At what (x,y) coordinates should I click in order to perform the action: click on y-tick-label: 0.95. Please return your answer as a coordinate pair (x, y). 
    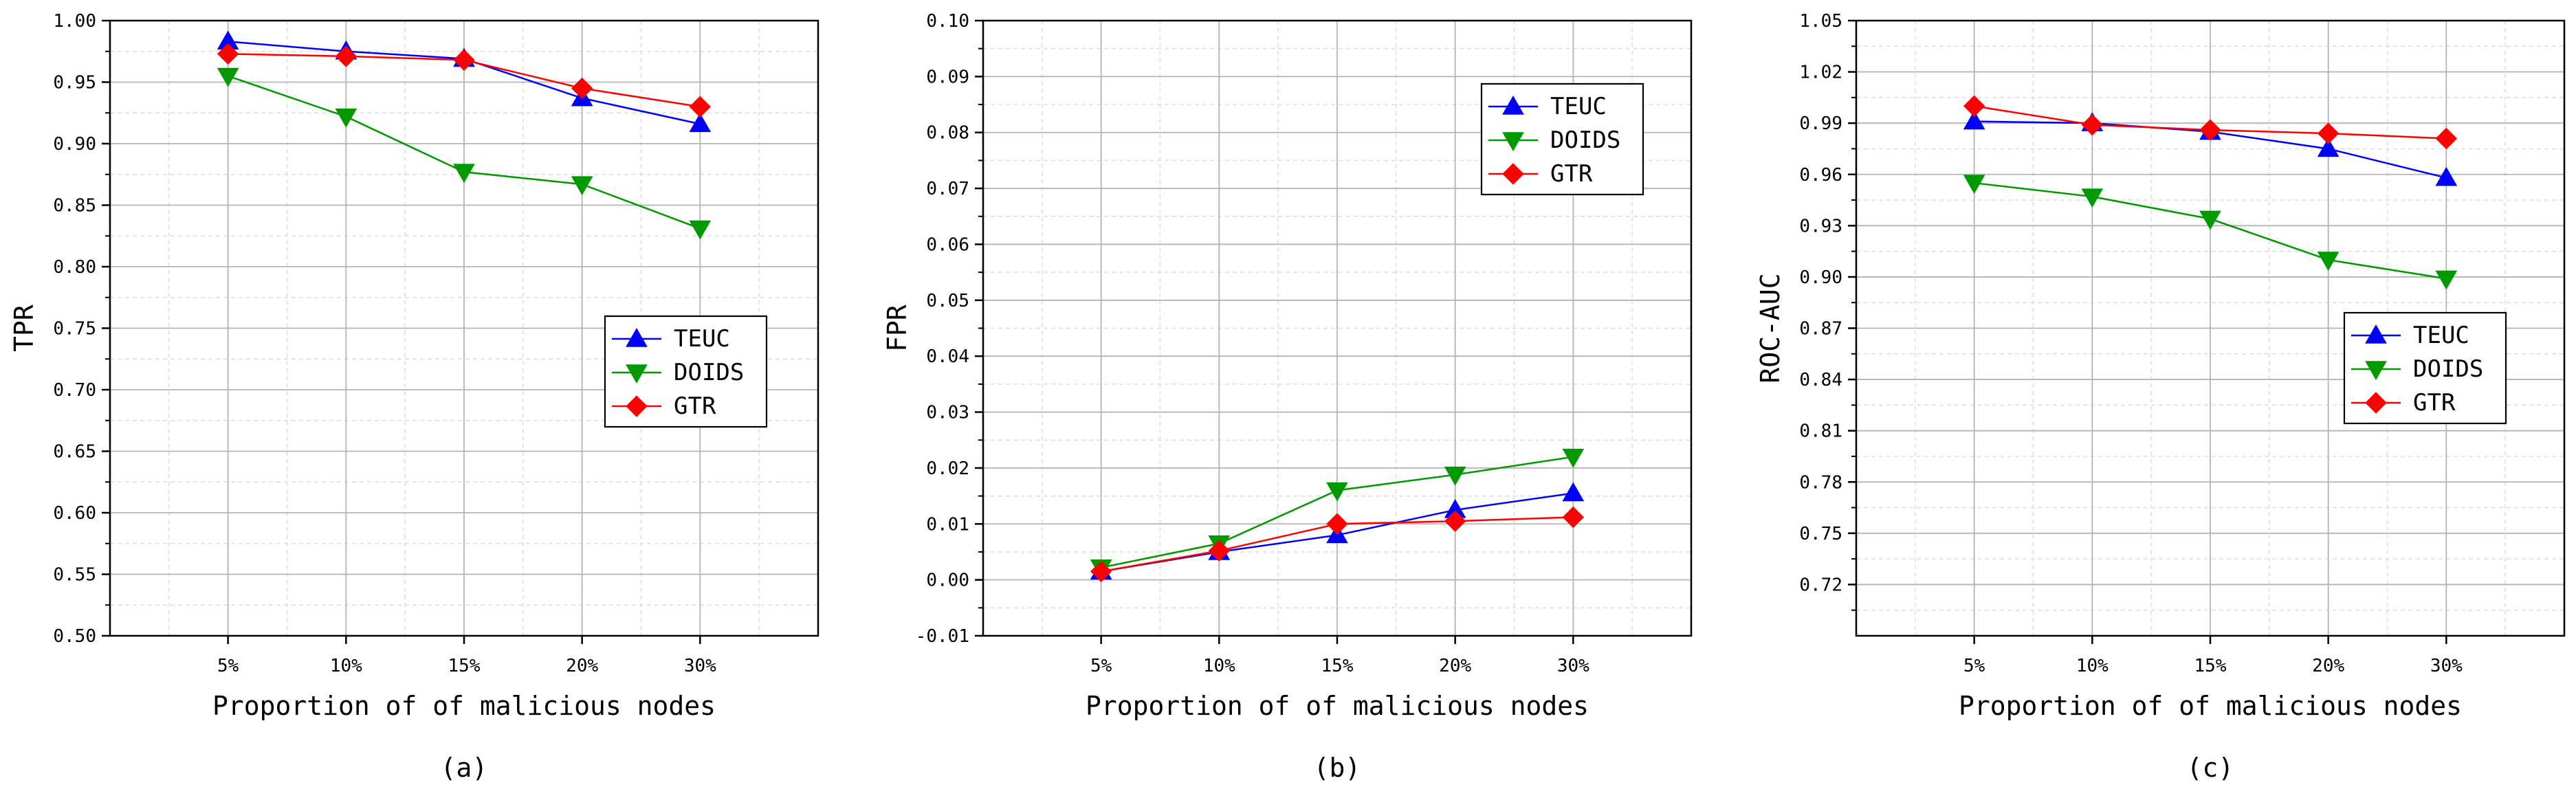
    Looking at the image, I should click on (74, 83).